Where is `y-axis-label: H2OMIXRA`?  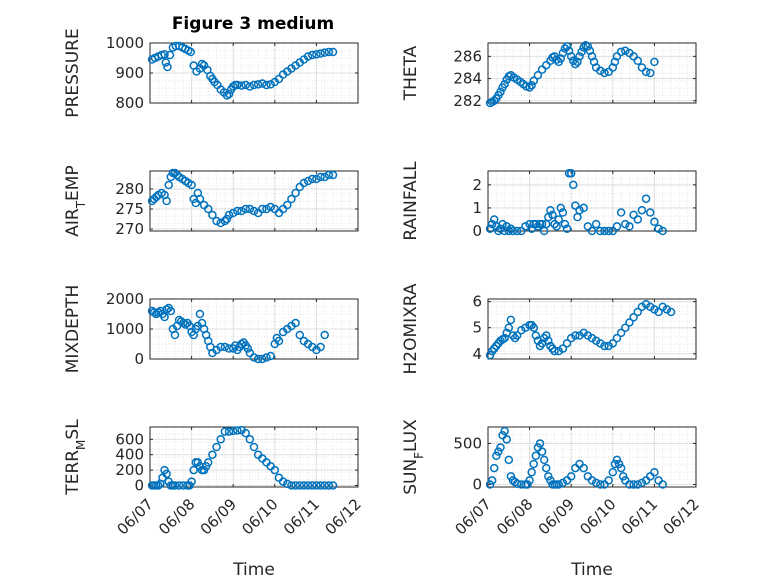
y-axis-label: H2OMIXRA is located at coordinates (411, 328).